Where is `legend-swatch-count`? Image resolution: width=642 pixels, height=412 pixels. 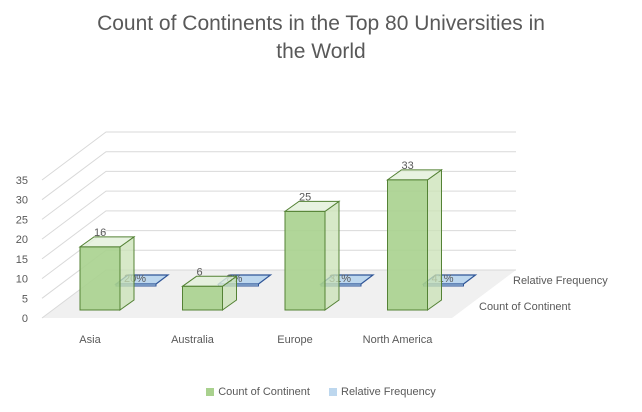
legend-swatch-count is located at coordinates (210, 392).